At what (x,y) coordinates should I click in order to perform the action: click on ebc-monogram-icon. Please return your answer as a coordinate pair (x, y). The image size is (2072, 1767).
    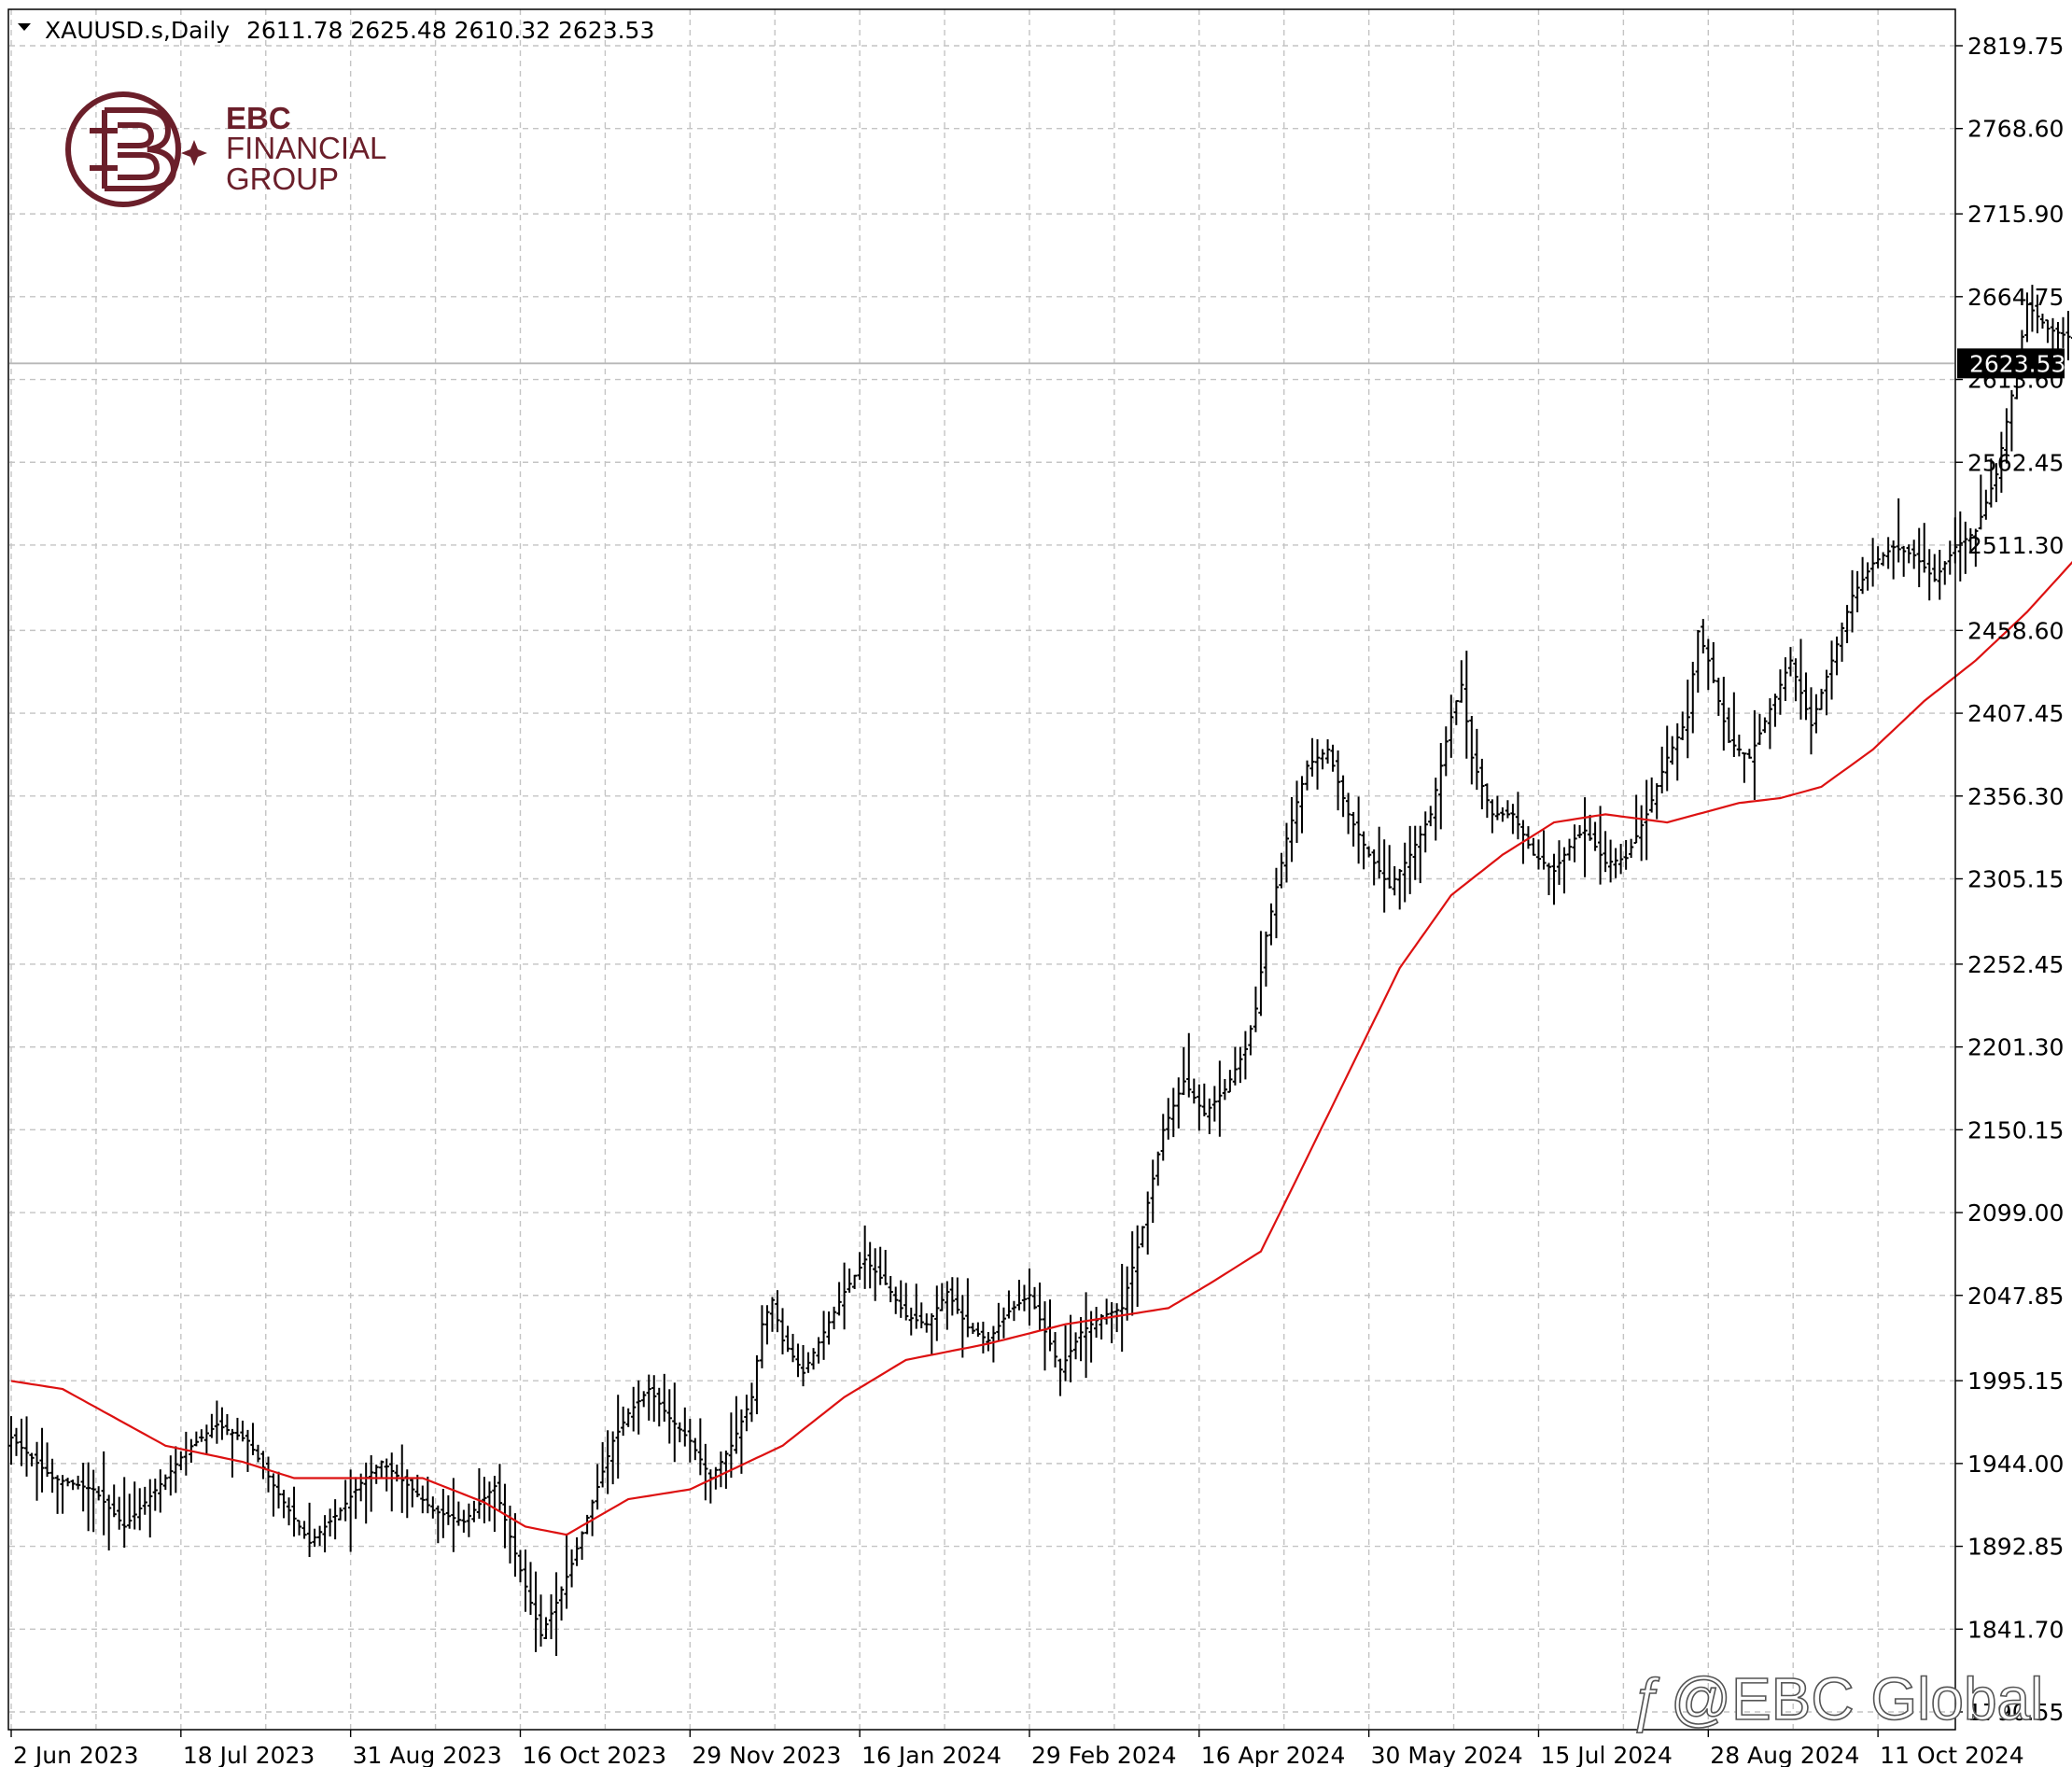
    Looking at the image, I should click on (133, 149).